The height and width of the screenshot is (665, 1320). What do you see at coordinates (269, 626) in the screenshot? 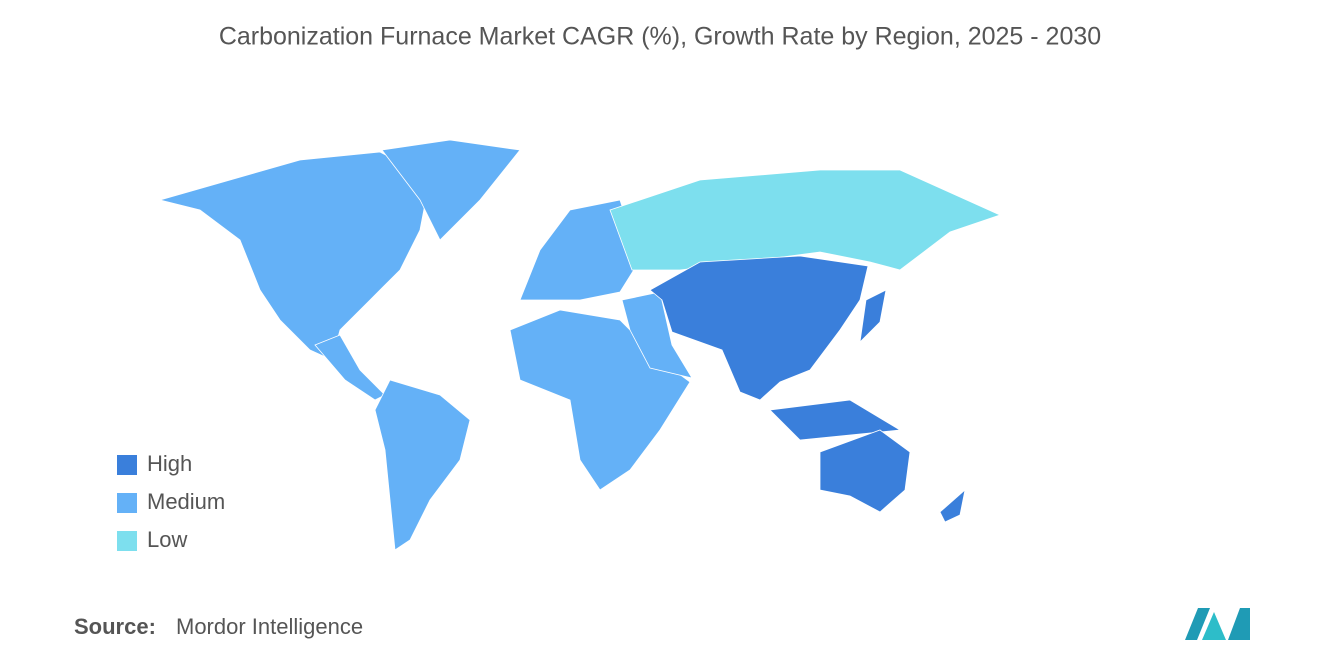
I see `source-text: Mordor Intelligence` at bounding box center [269, 626].